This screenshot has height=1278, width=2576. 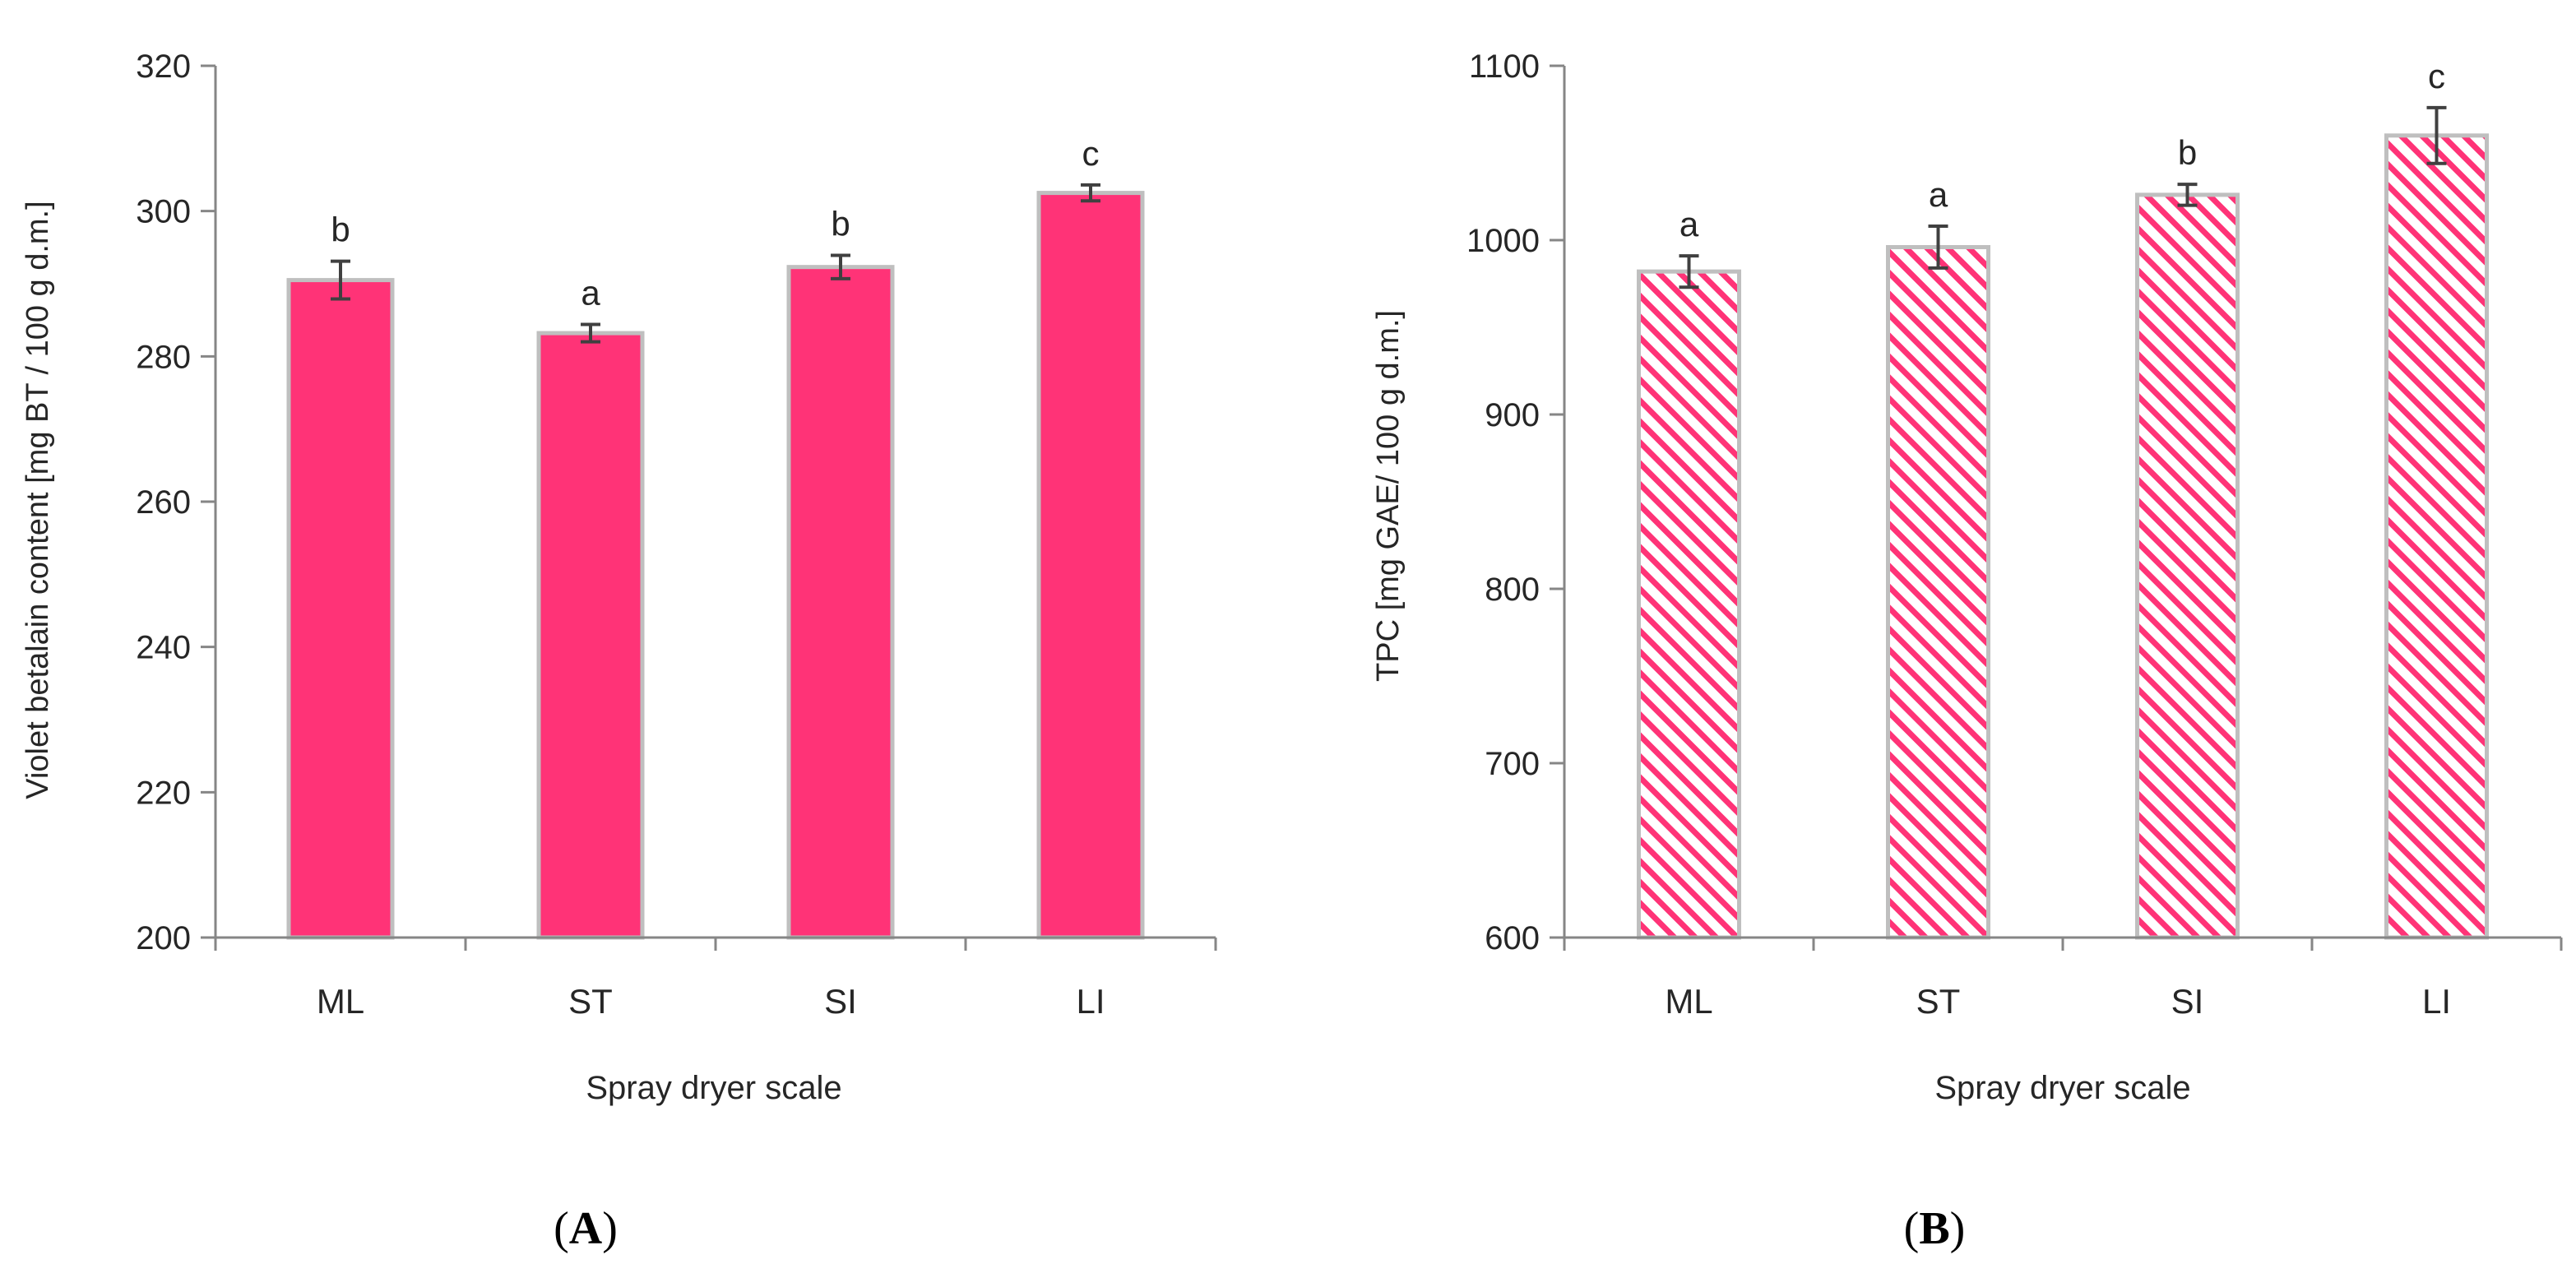 I want to click on y-tick-label: 320, so click(x=164, y=67).